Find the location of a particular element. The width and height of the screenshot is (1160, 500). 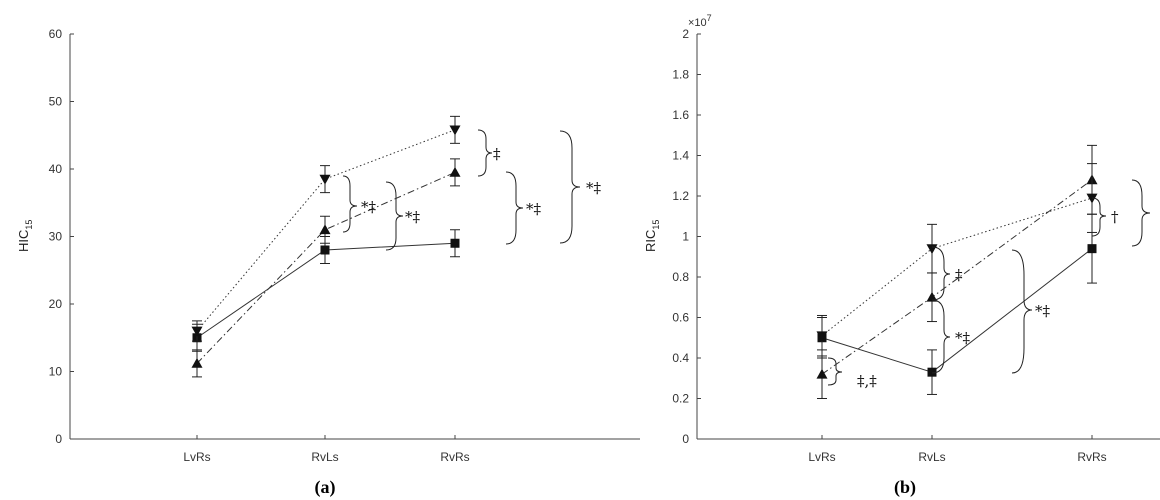

a-y-tick-label: 40 is located at coordinates (56, 169).